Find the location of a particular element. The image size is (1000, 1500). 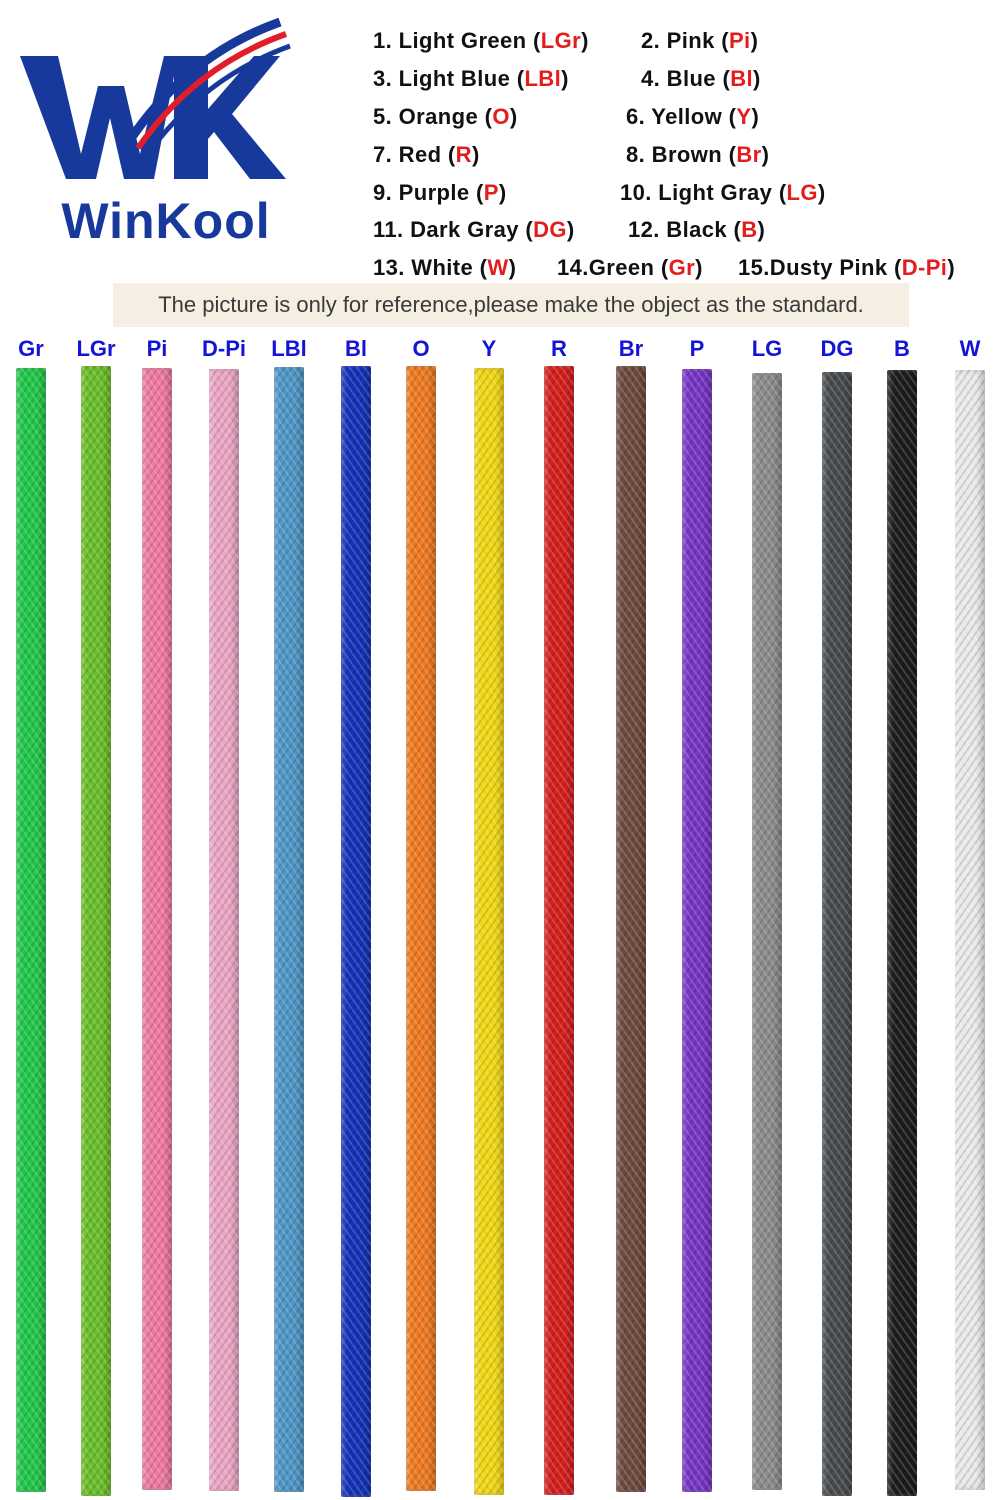

legend-item-code: B is located at coordinates (749, 229).